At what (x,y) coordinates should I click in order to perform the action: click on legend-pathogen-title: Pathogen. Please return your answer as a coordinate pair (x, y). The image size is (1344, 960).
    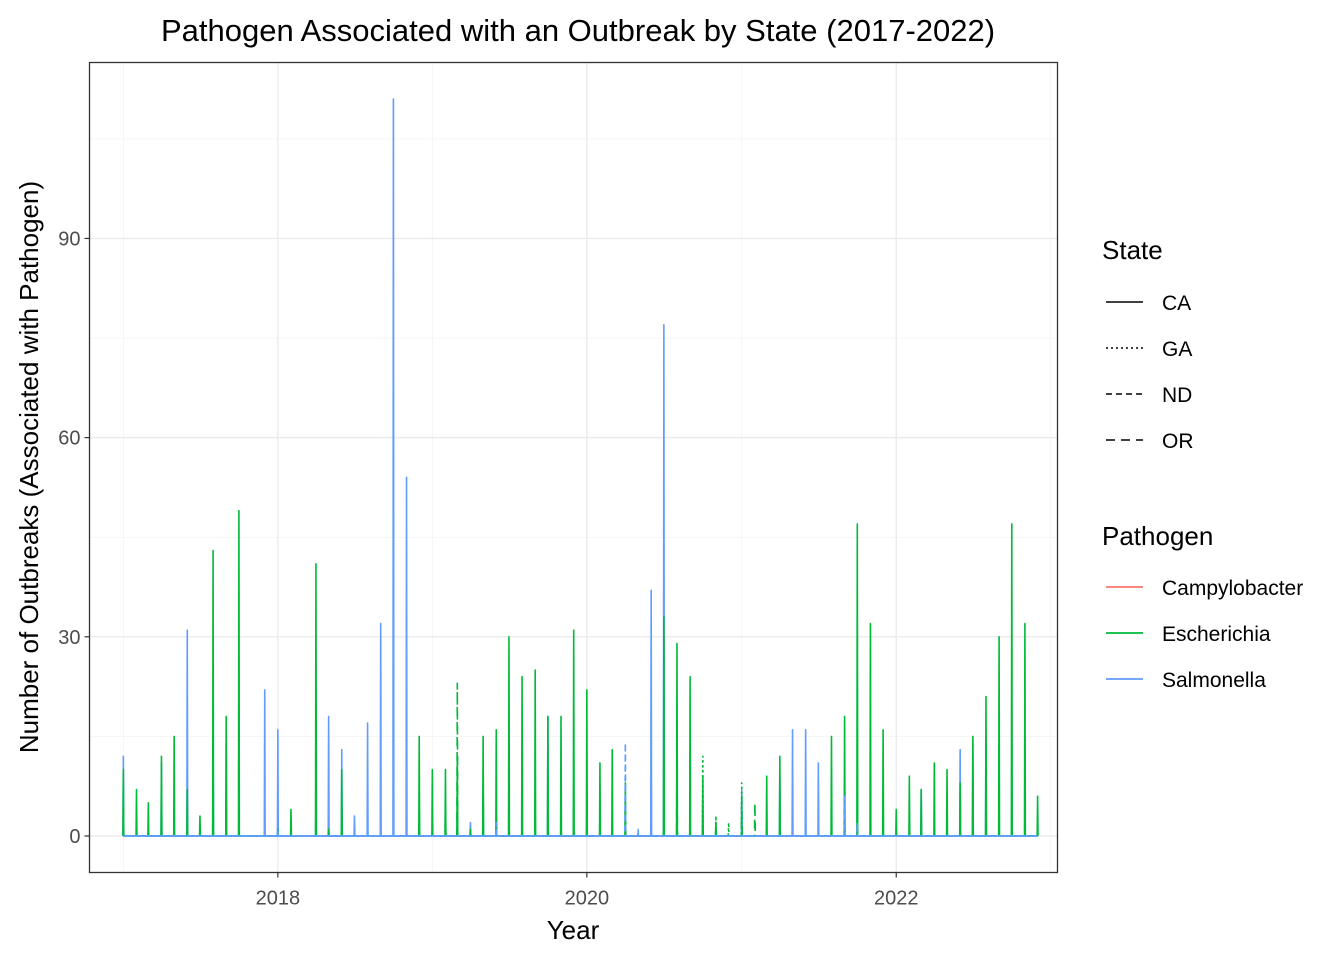
    Looking at the image, I should click on (1157, 536).